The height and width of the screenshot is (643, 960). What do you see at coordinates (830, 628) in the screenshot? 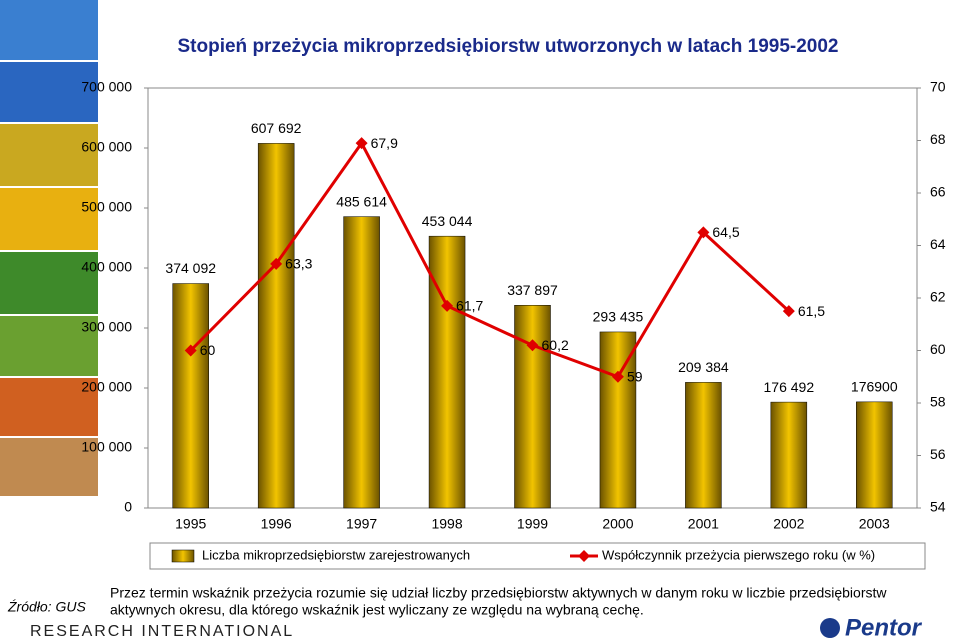
I see `logo-mark` at bounding box center [830, 628].